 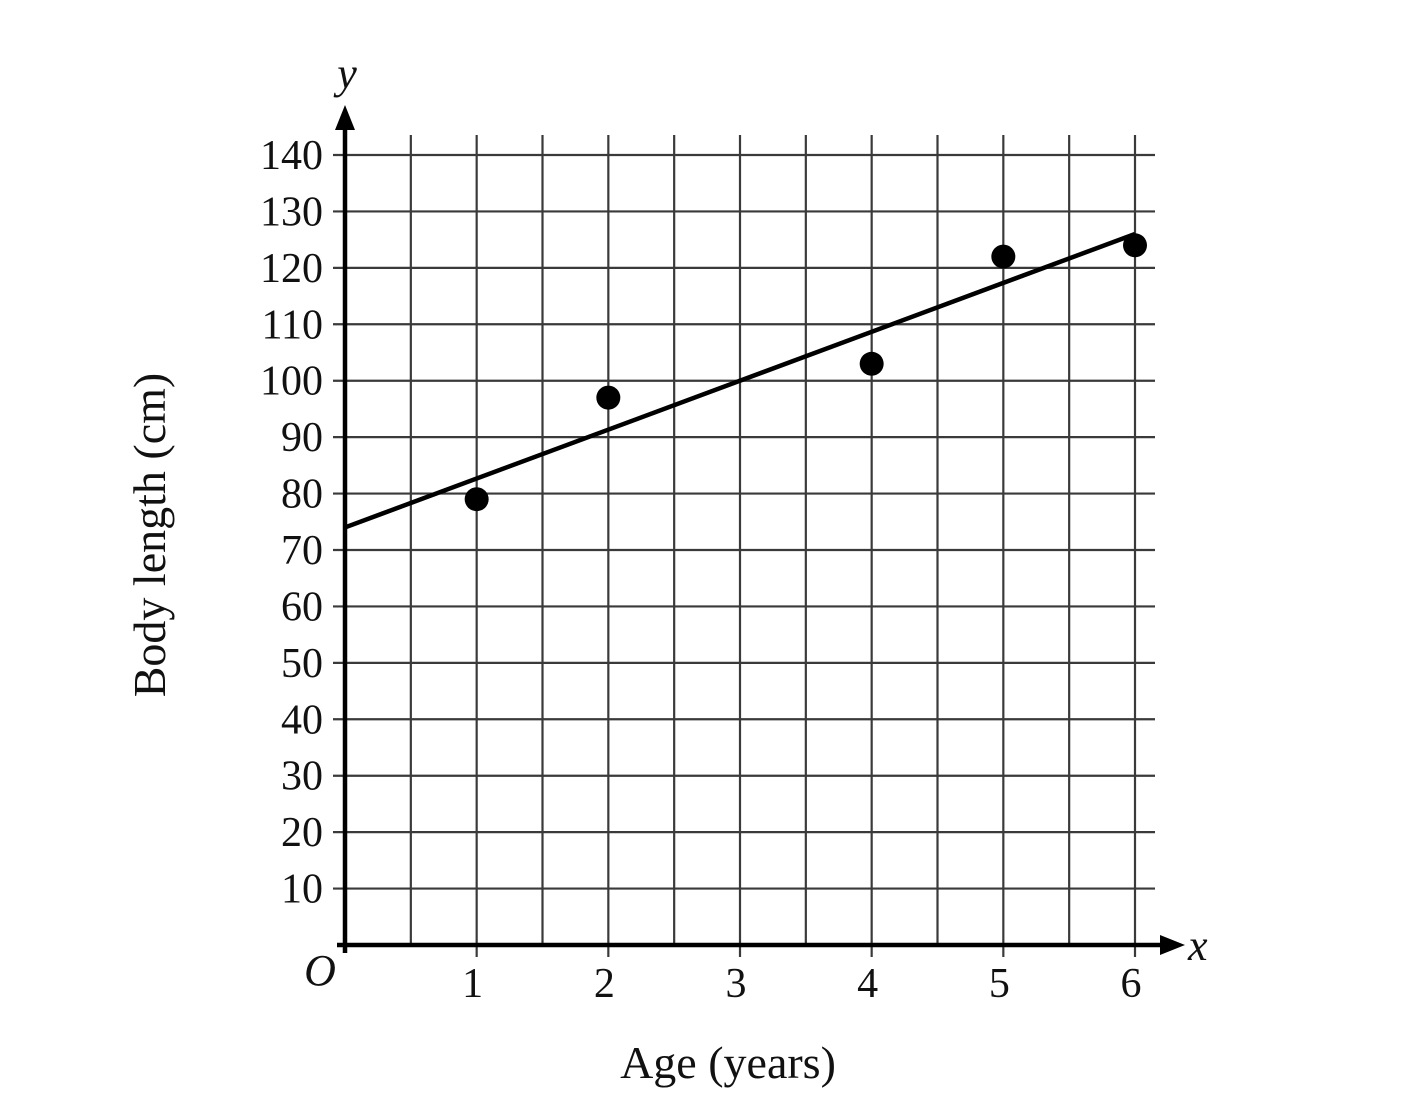 I want to click on x-tick-label: 2, so click(x=604, y=984).